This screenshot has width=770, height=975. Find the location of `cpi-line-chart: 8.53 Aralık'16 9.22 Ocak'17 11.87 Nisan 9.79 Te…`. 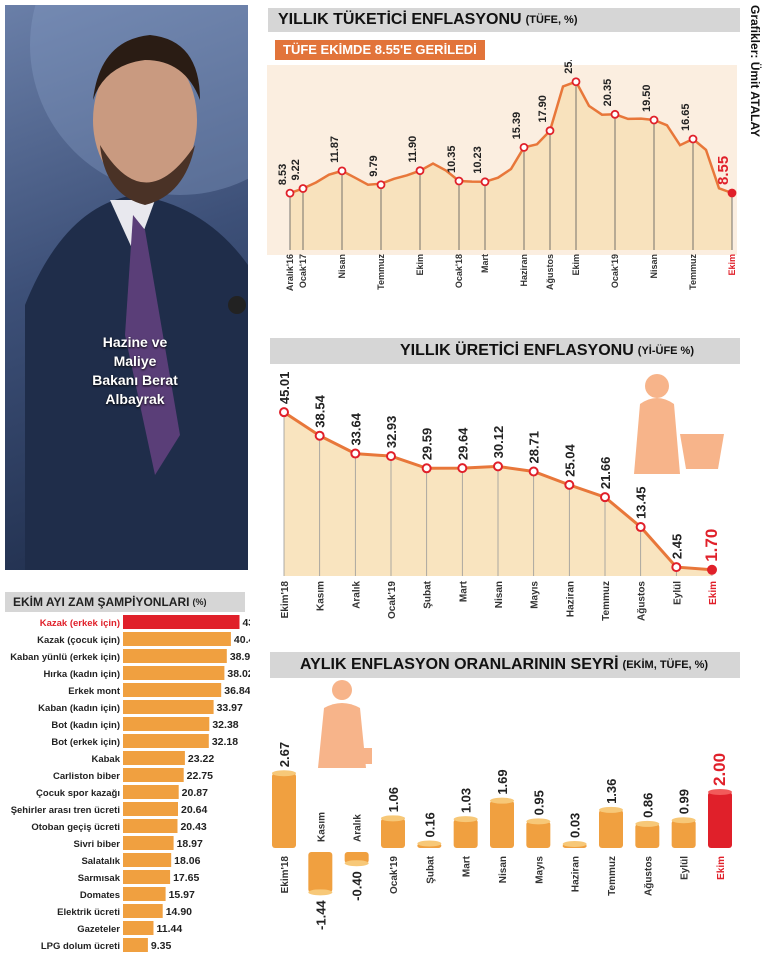

cpi-line-chart: 8.53 Aralık'16 9.22 Ocak'17 11.87 Nisan 9.79 Te… is located at coordinates (502, 175).